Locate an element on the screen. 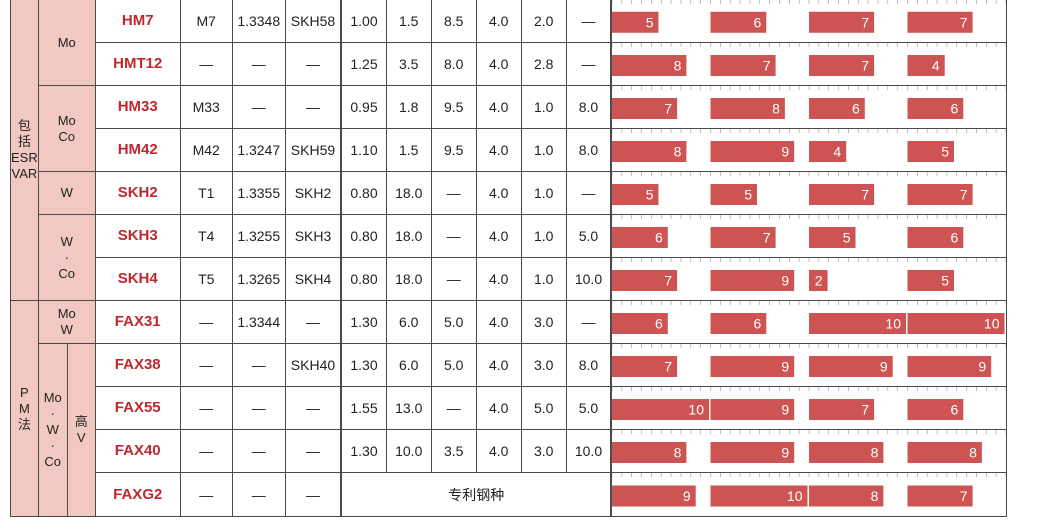 The height and width of the screenshot is (523, 1053). bar-group: 5 6 7 7 is located at coordinates (805, 16).